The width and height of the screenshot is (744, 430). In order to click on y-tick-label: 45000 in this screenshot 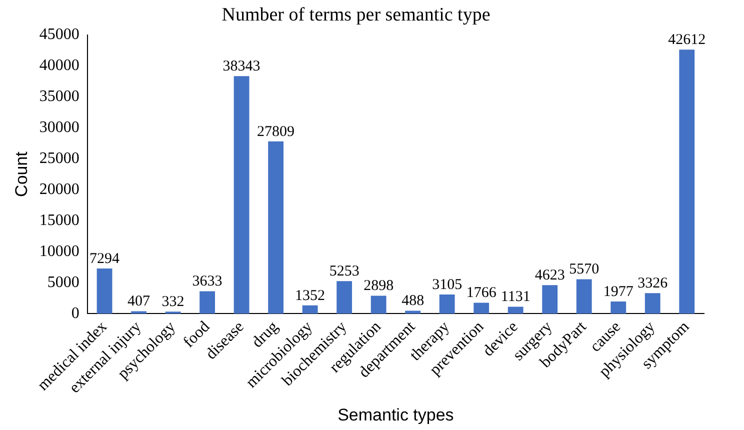, I will do `click(59, 35)`.